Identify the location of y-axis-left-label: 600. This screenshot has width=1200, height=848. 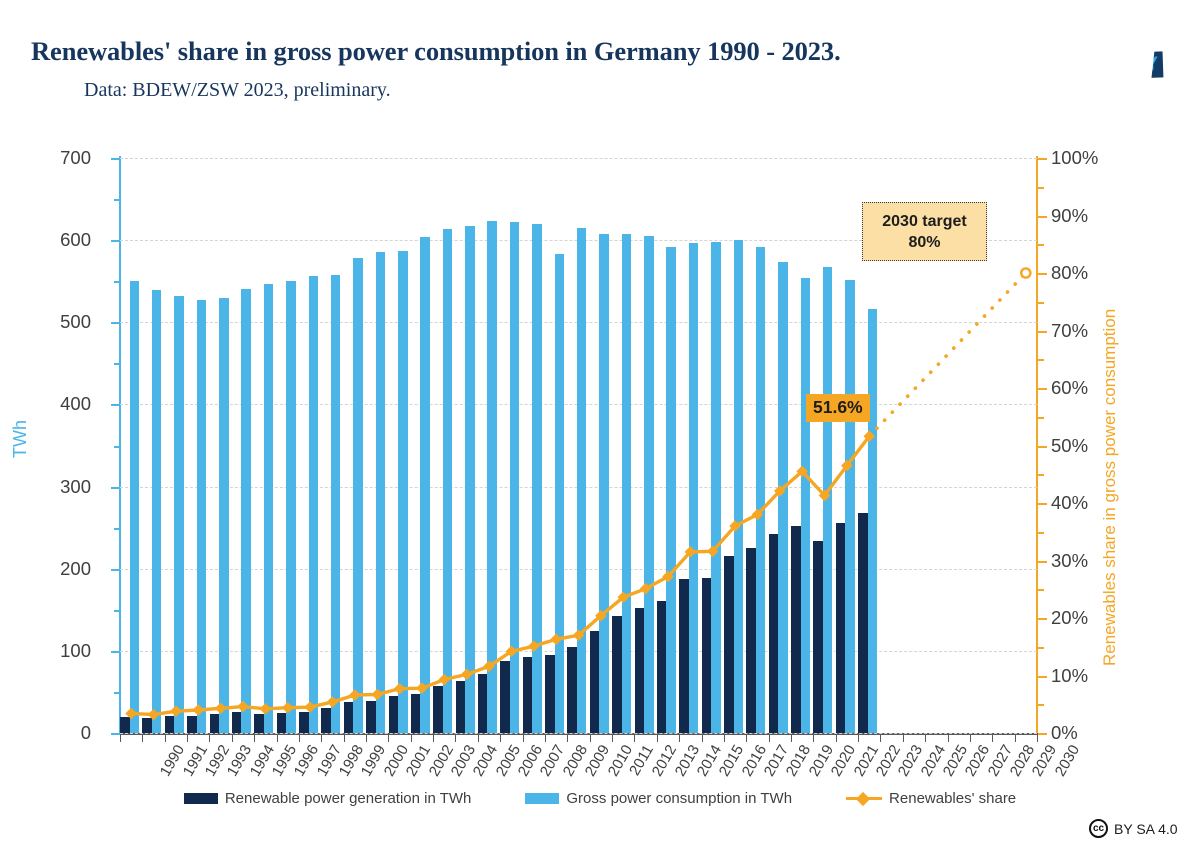
(75, 240).